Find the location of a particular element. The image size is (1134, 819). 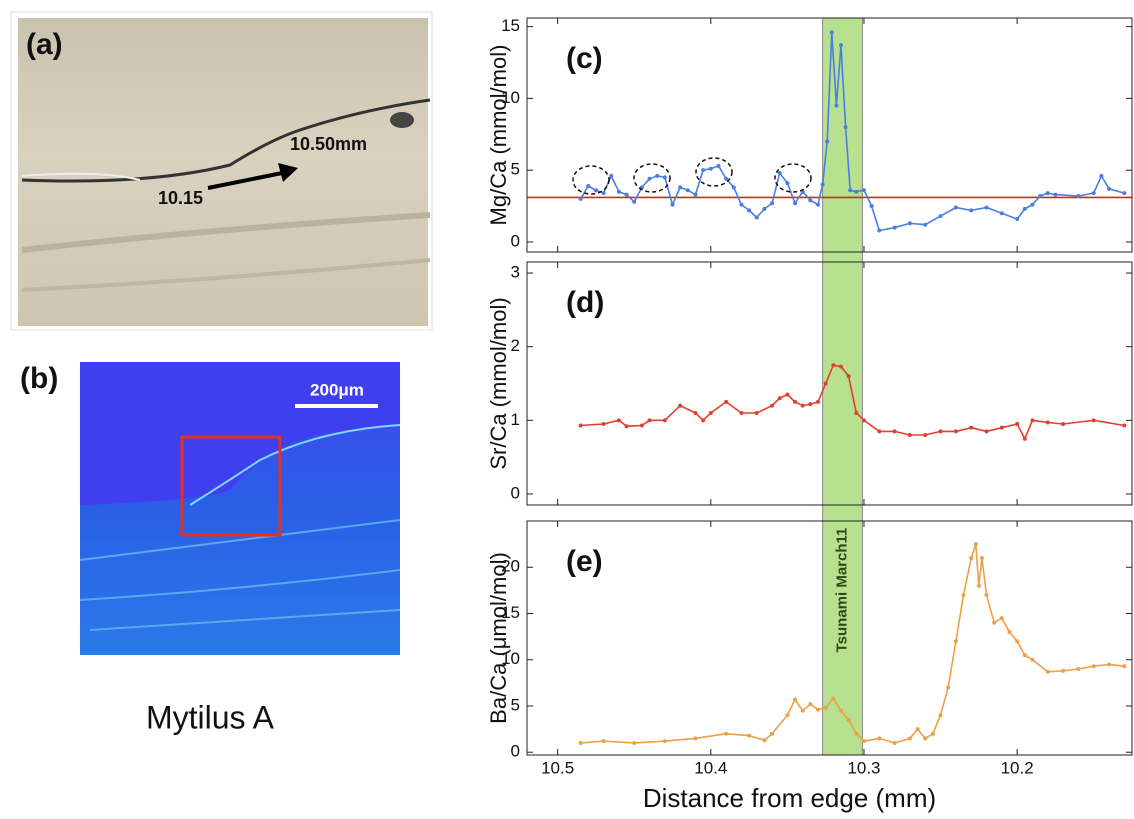

panel-label: (e) is located at coordinates (584, 561).